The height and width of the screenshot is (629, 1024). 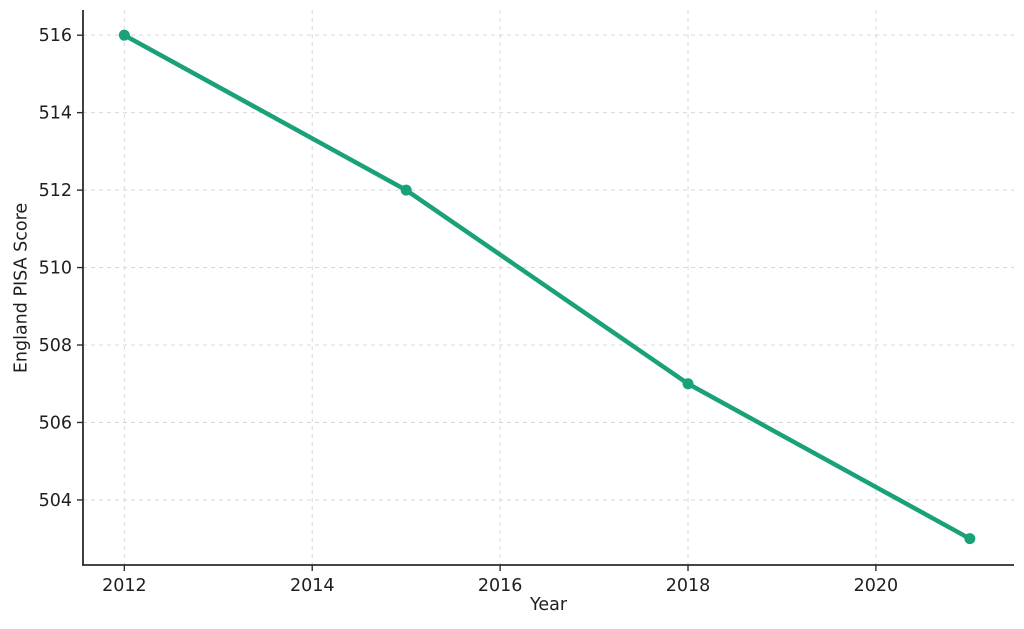 I want to click on y-tick-label: 510, so click(x=55, y=269).